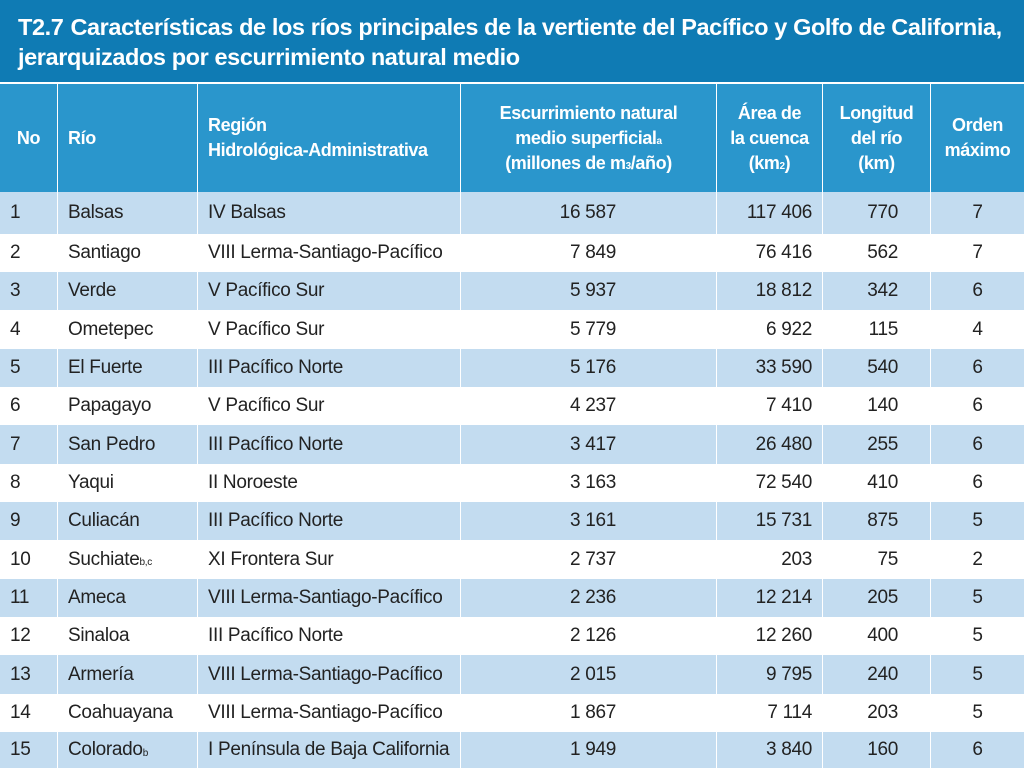 The height and width of the screenshot is (768, 1024). I want to click on table-row: 8 Yaqui II Noroeste 3 163 72 540 410 6, so click(512, 483).